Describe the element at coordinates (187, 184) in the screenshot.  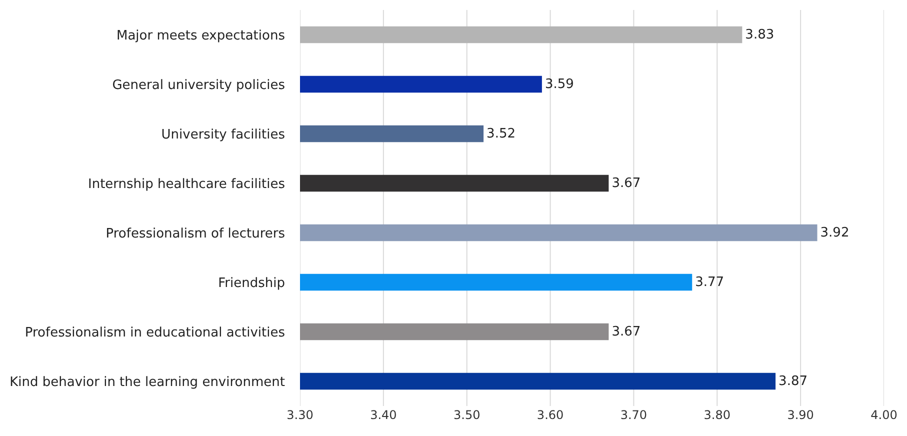
I see `y-tick-label: Internship healthcare facilities` at that location.